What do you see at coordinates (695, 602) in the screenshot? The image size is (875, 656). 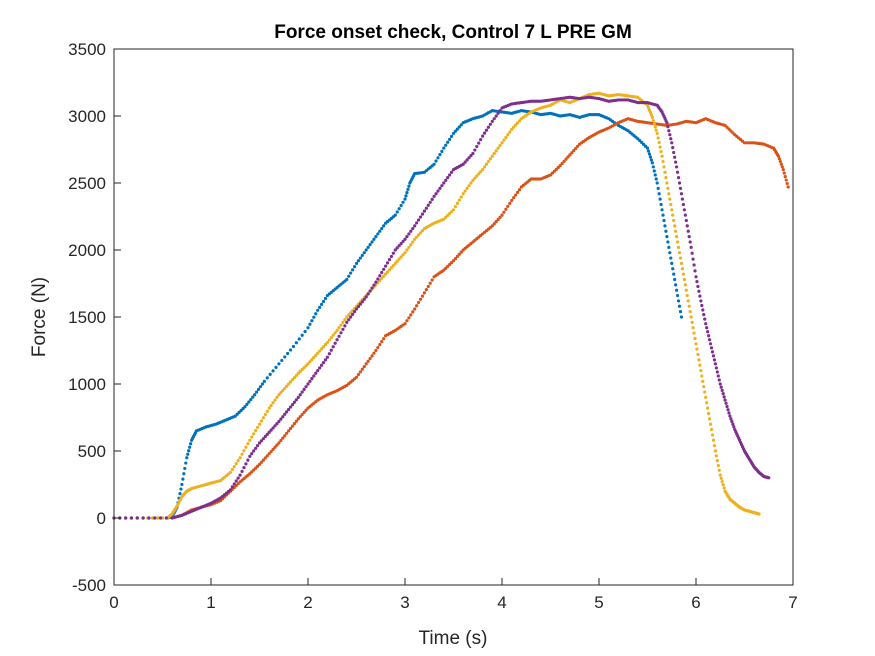 I see `x-tick-label: 6` at bounding box center [695, 602].